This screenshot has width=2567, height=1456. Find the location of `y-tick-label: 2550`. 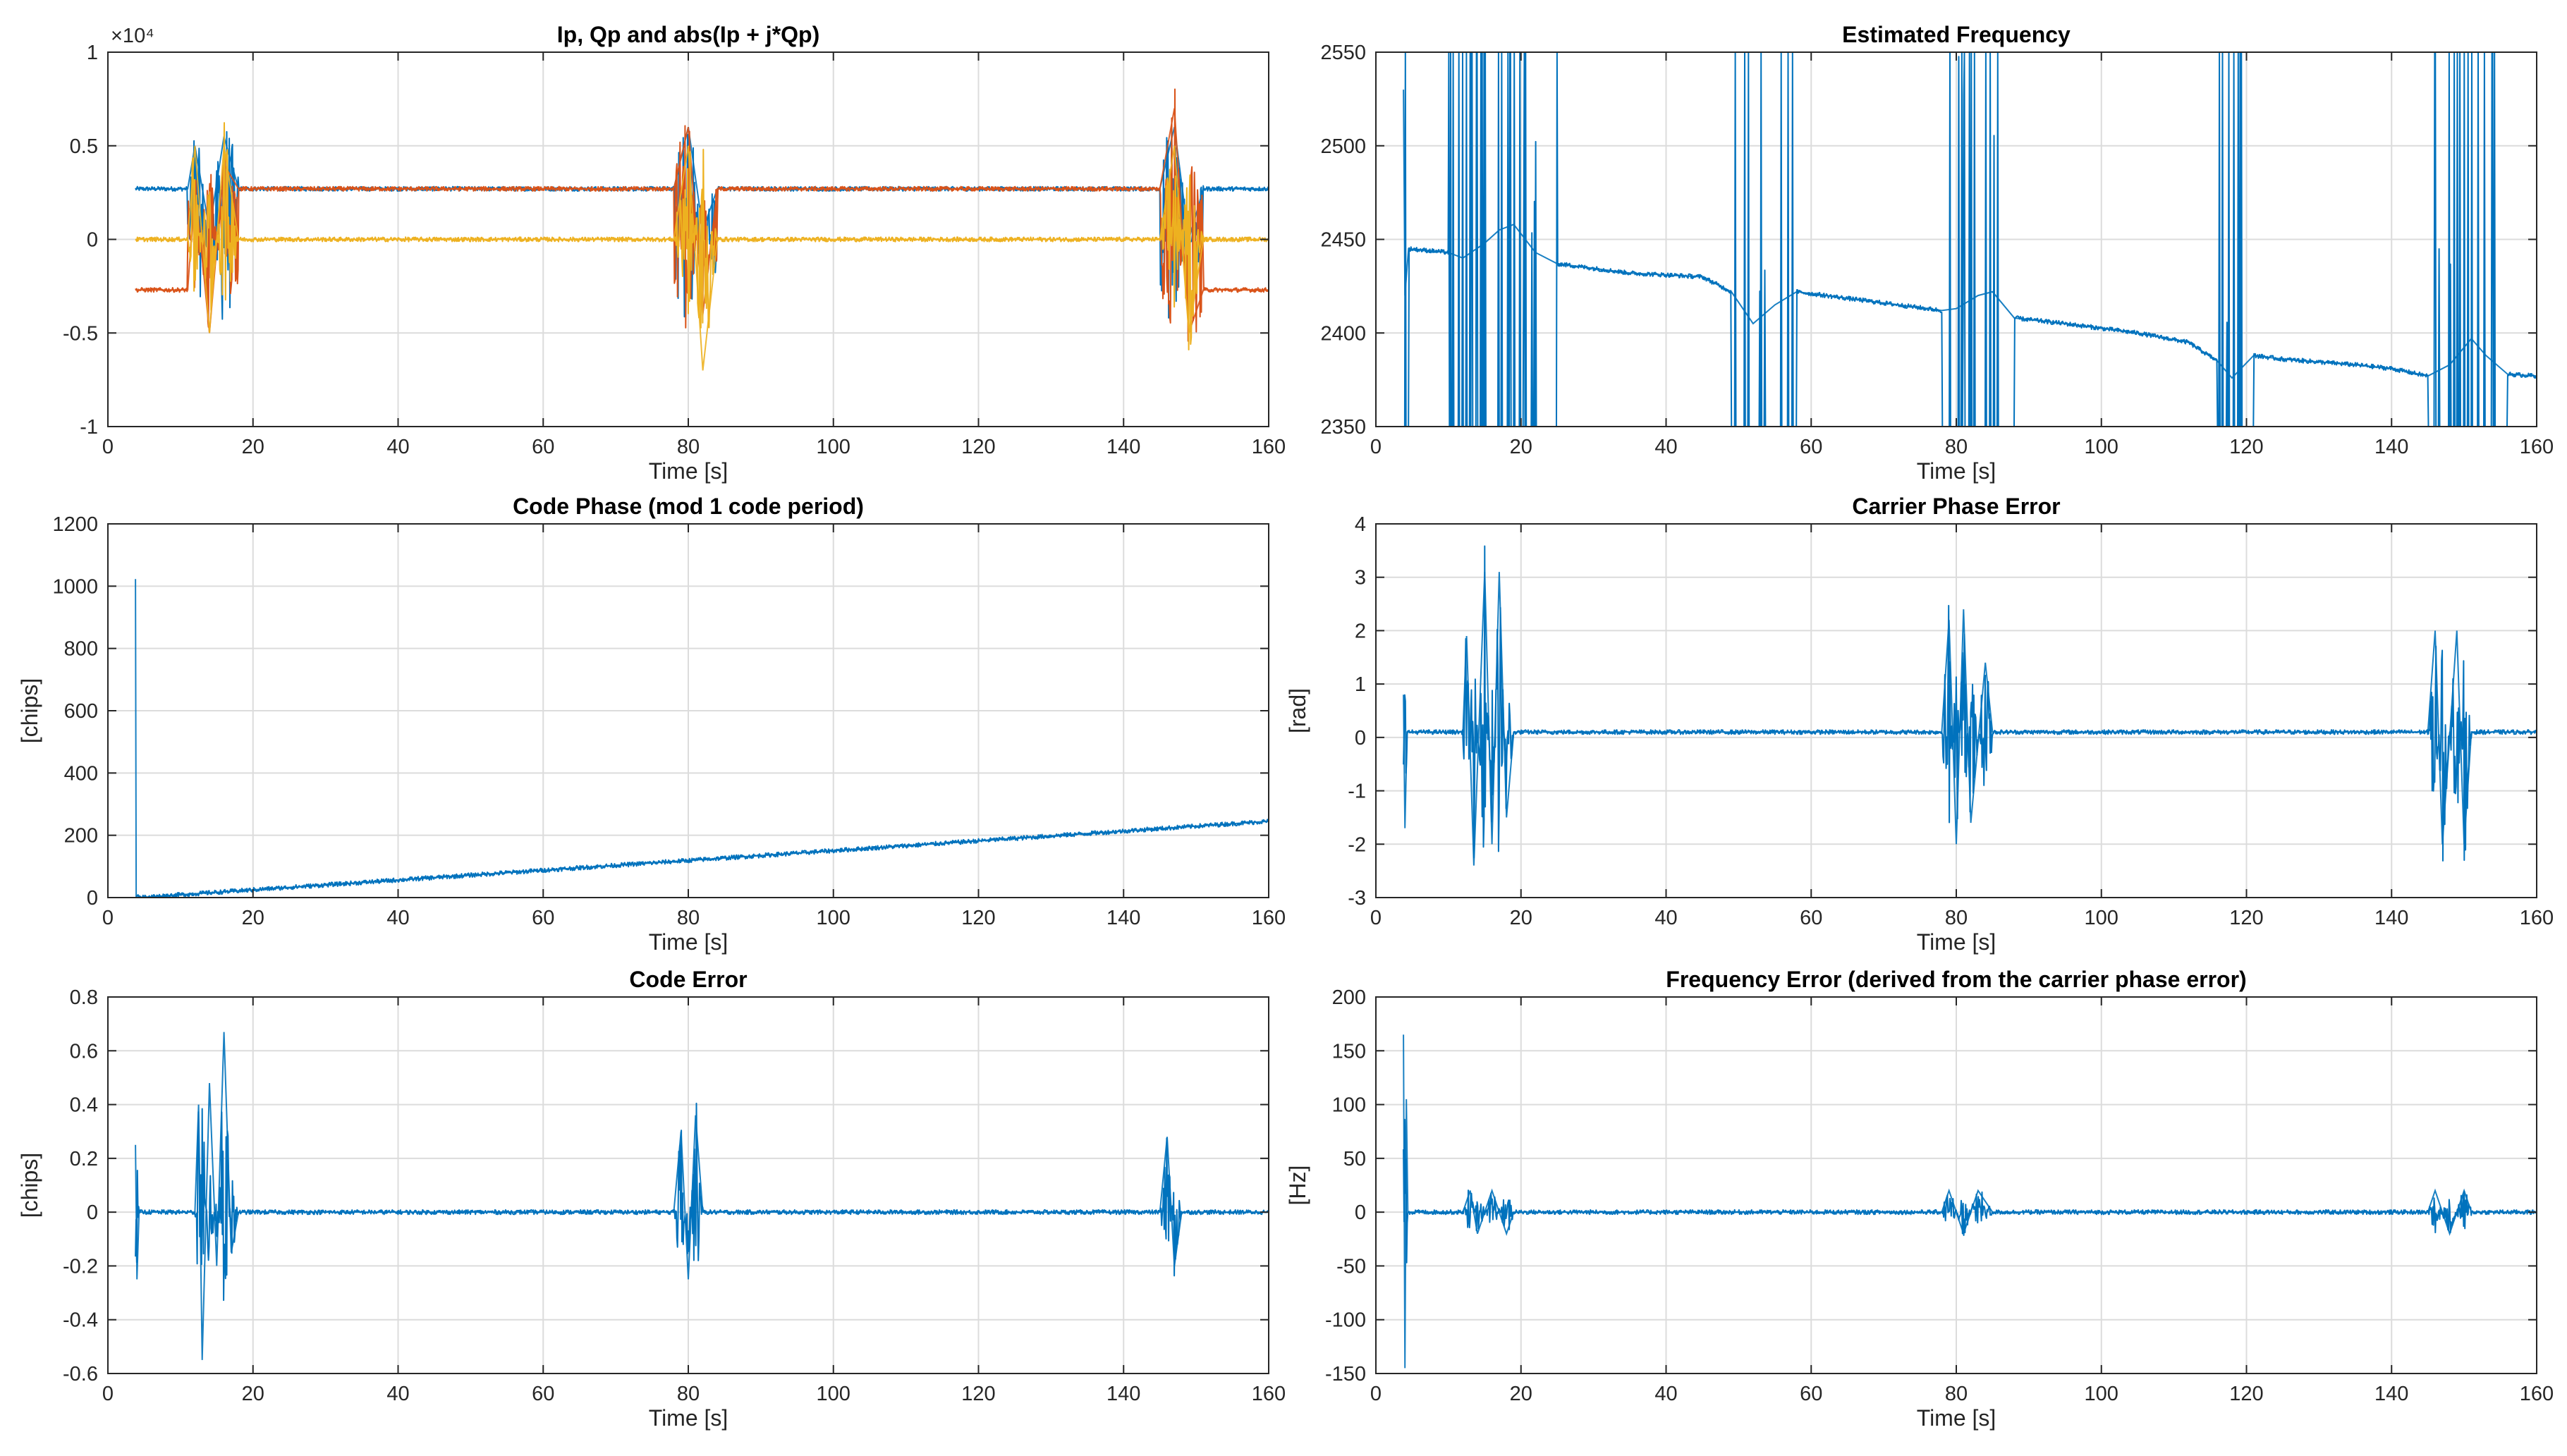

y-tick-label: 2550 is located at coordinates (1343, 53).